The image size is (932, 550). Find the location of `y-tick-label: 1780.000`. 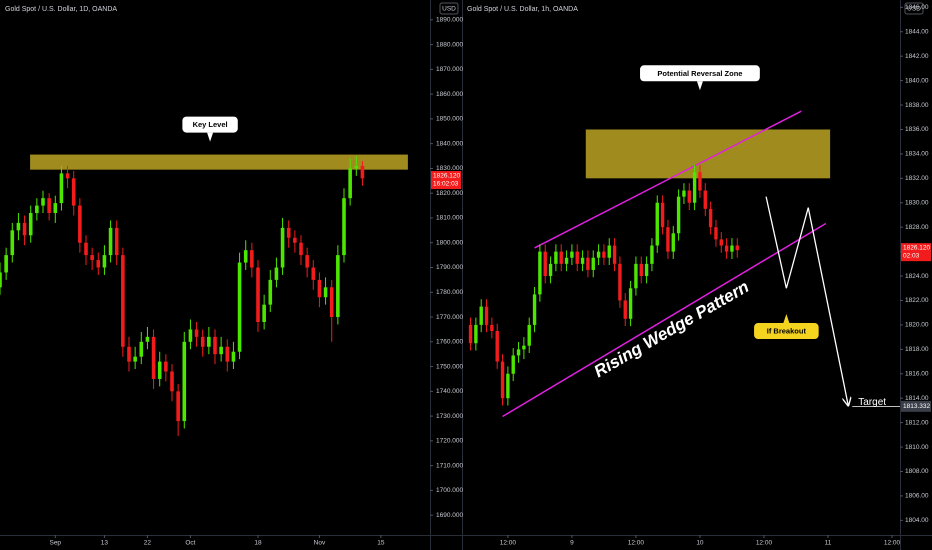

y-tick-label: 1780.000 is located at coordinates (449, 292).